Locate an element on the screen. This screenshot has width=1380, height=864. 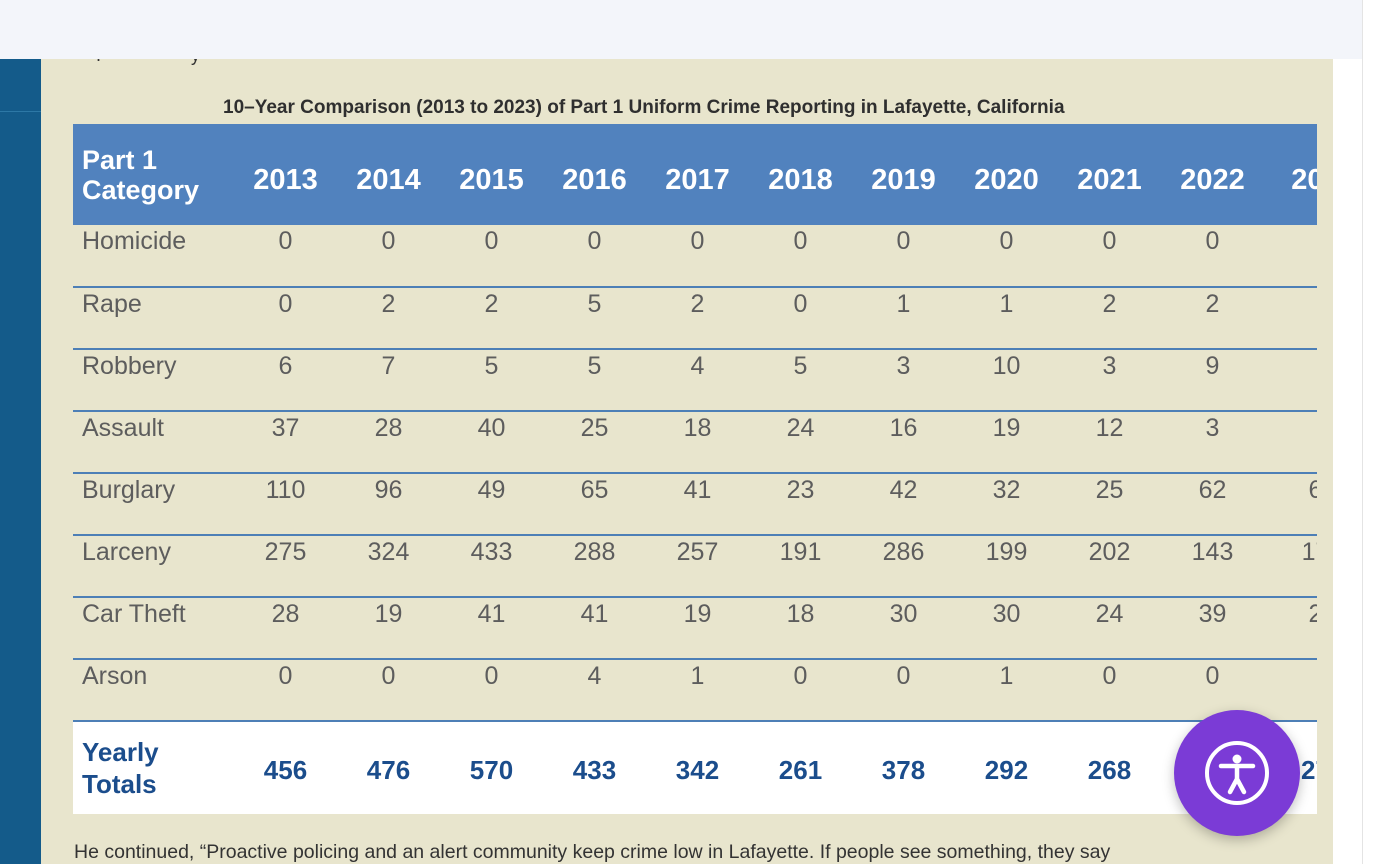
top-bar is located at coordinates (681, 29).